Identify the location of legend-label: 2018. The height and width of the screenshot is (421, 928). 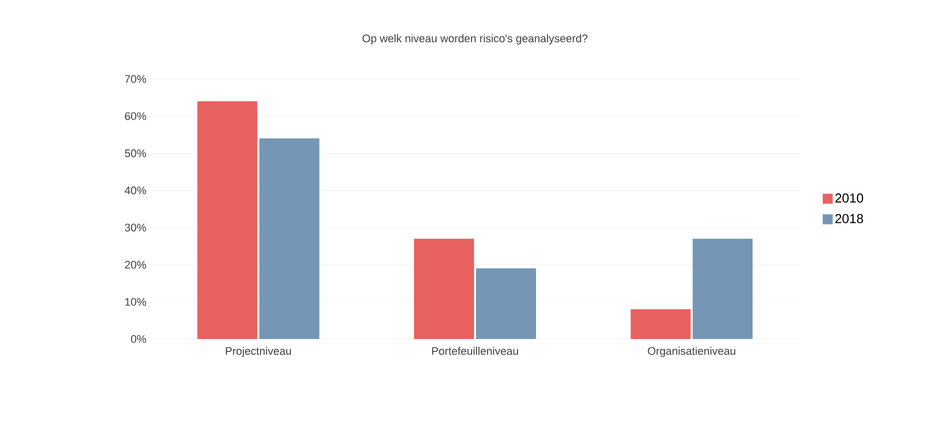
(849, 219).